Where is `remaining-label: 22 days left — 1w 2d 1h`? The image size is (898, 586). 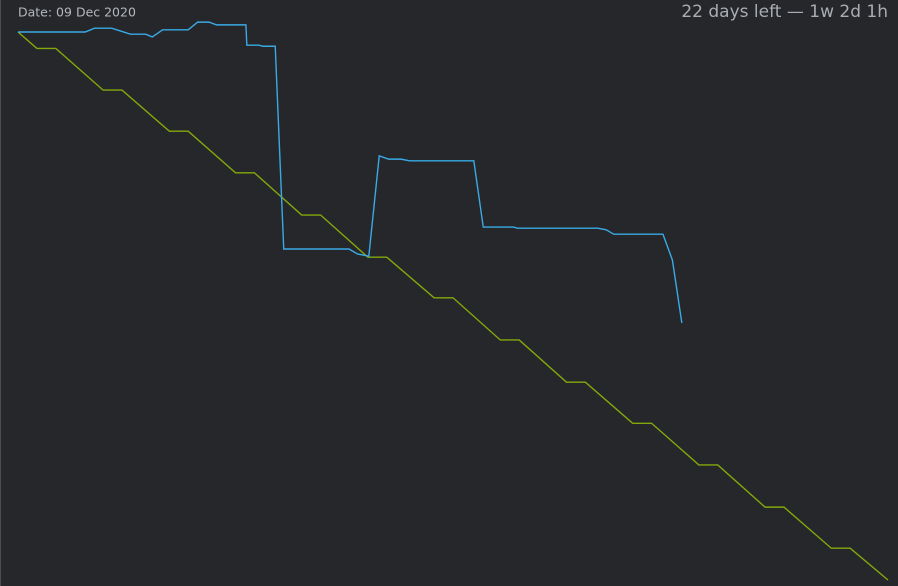 remaining-label: 22 days left — 1w 2d 1h is located at coordinates (784, 12).